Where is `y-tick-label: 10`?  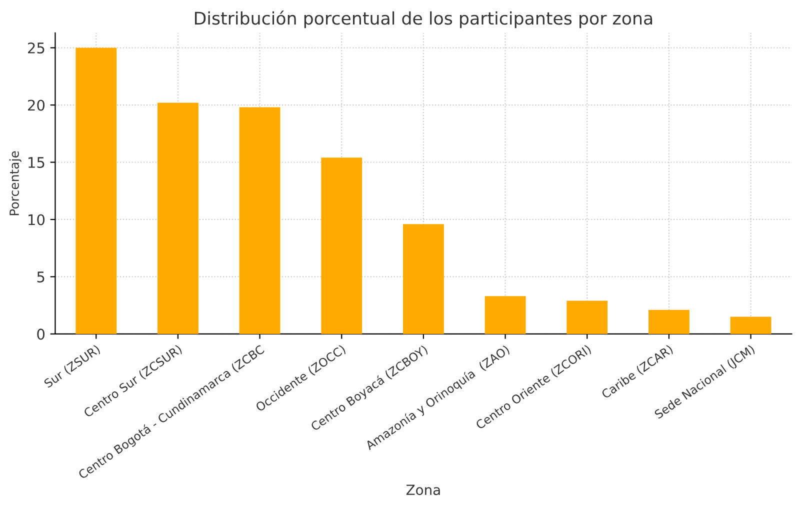 y-tick-label: 10 is located at coordinates (36, 220).